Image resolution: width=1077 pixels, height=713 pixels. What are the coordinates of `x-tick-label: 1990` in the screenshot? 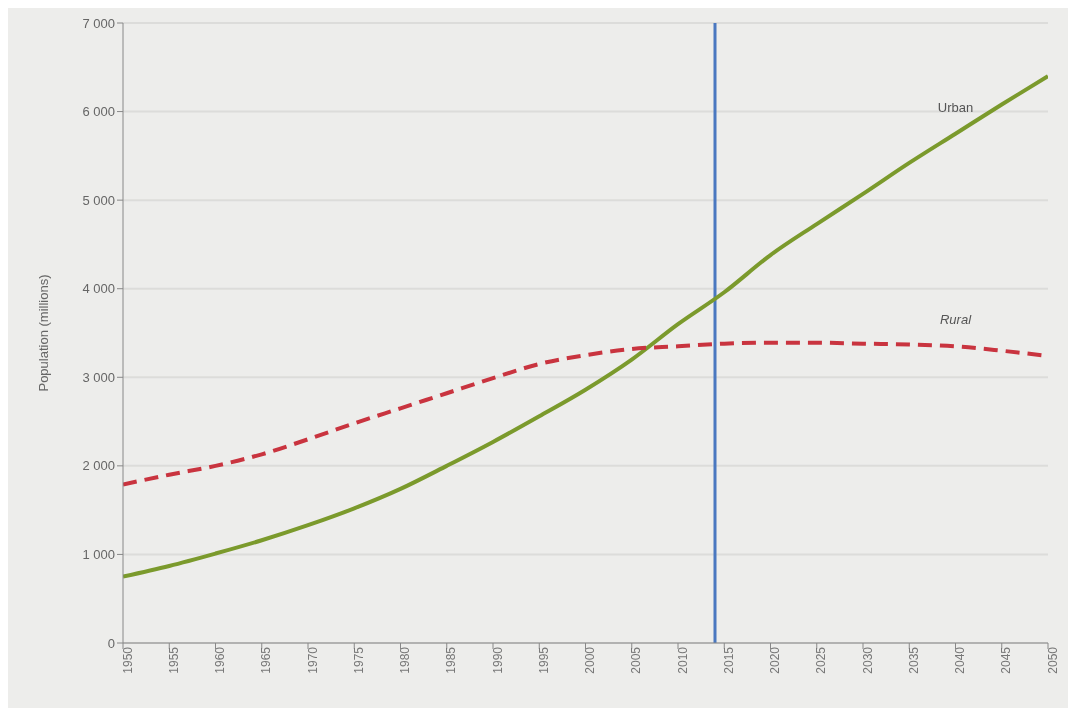 It's located at (497, 660).